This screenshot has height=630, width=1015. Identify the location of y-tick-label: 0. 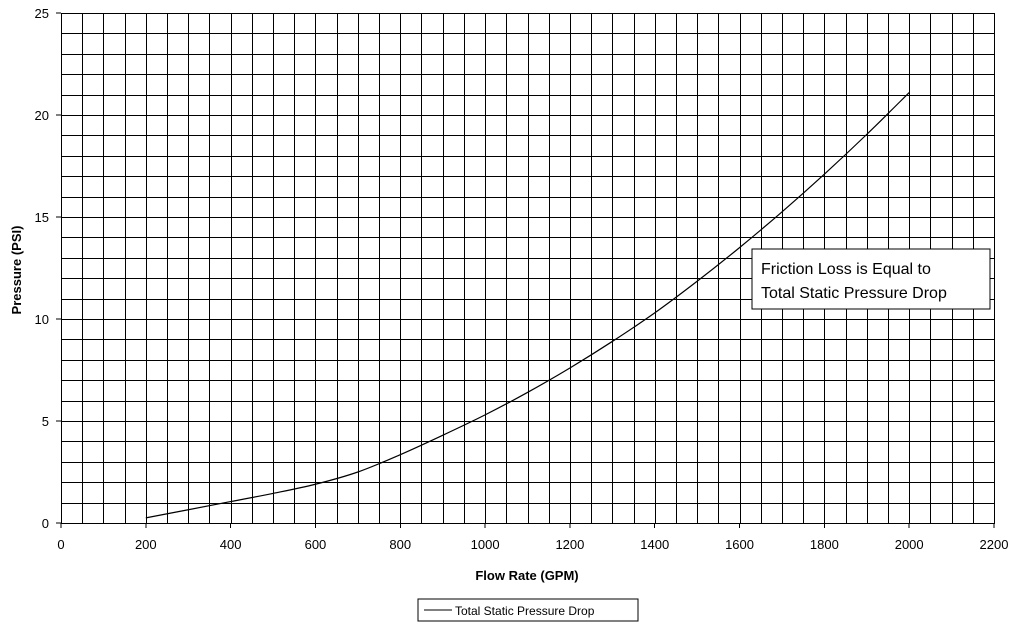
(45, 523).